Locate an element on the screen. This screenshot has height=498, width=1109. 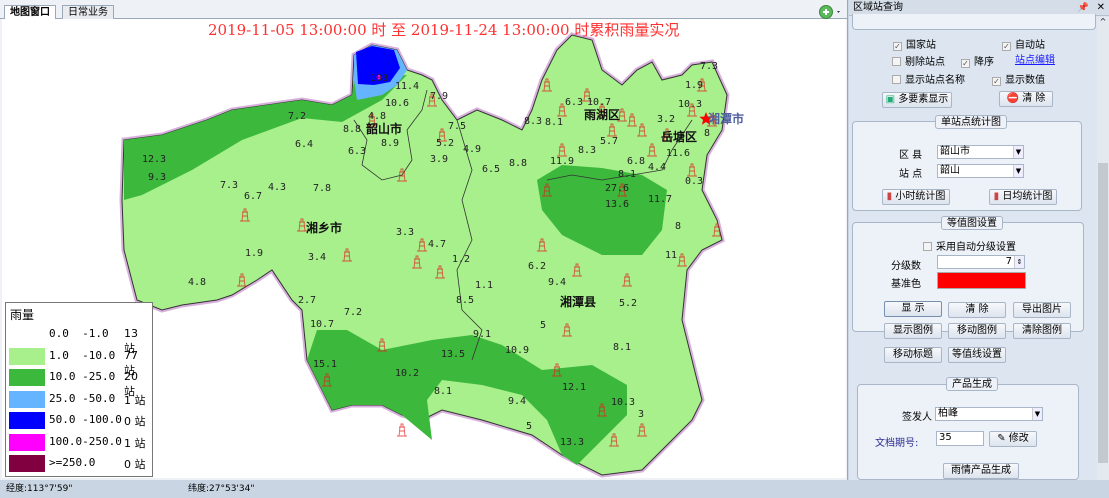
station-value: 10.2 is located at coordinates (407, 373).